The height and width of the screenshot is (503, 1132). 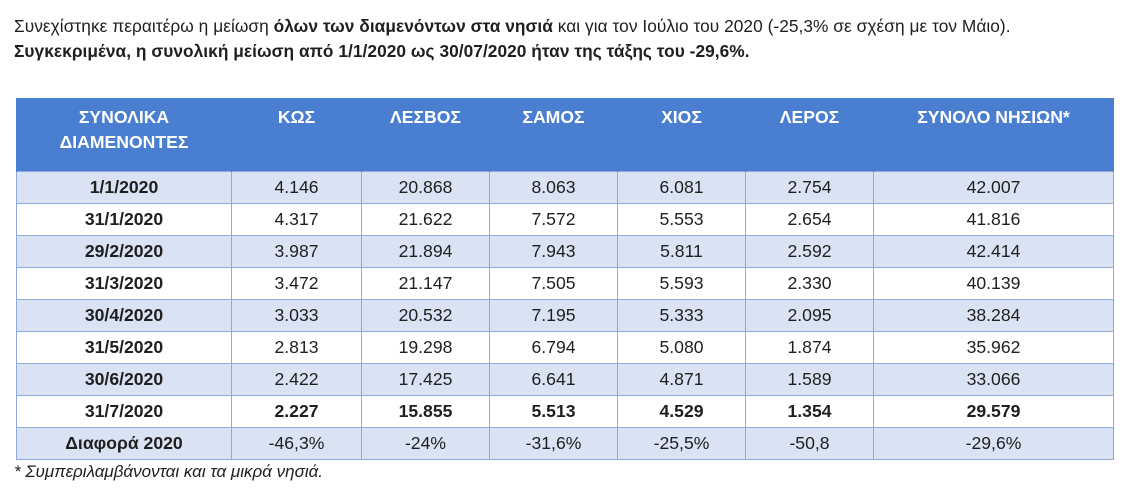 I want to click on cell-date: 30/6/2020, so click(x=124, y=379).